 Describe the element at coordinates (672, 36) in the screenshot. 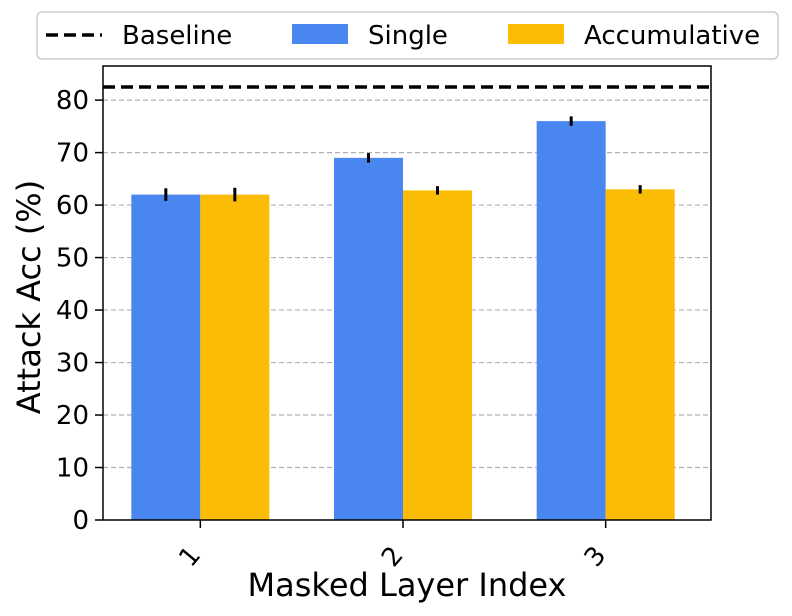

I see `legend-label-accumulative: Accumulative` at that location.